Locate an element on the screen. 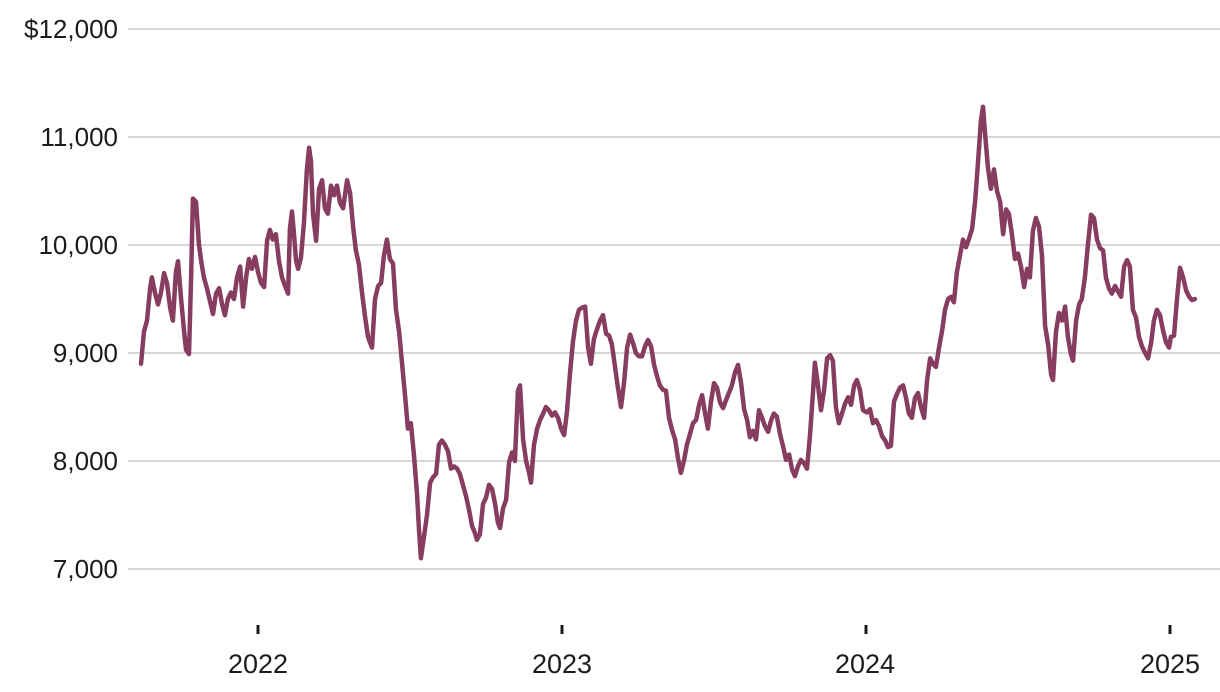 The height and width of the screenshot is (692, 1220). y-axis-label-8000: 8,000 is located at coordinates (85, 461).